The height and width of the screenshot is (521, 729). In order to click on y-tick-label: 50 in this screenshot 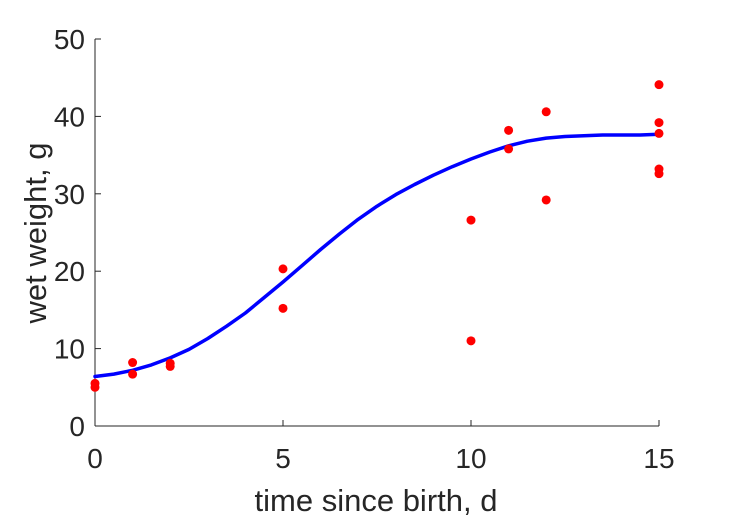, I will do `click(69, 39)`.